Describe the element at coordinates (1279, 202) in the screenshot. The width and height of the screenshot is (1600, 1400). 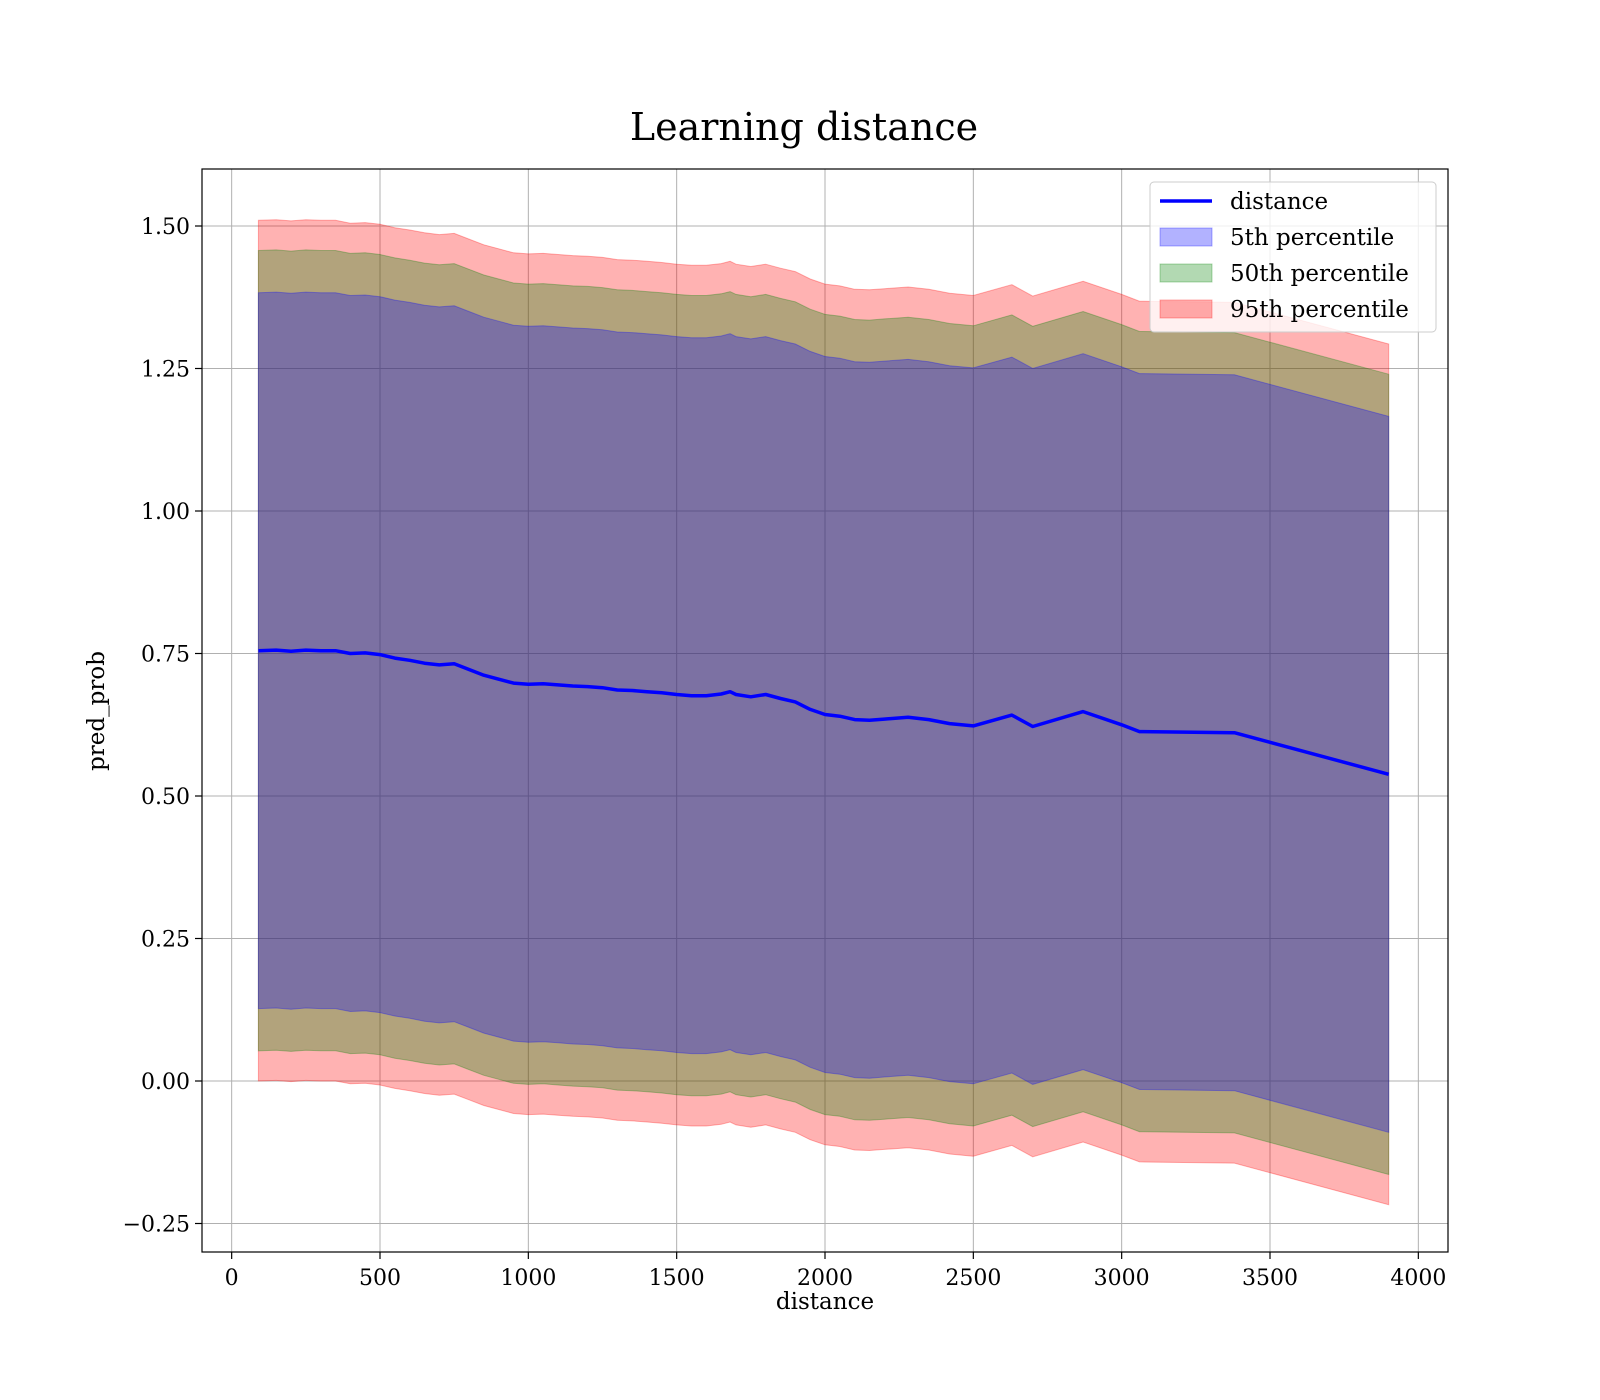
I see `legend-label-distance: distance` at that location.